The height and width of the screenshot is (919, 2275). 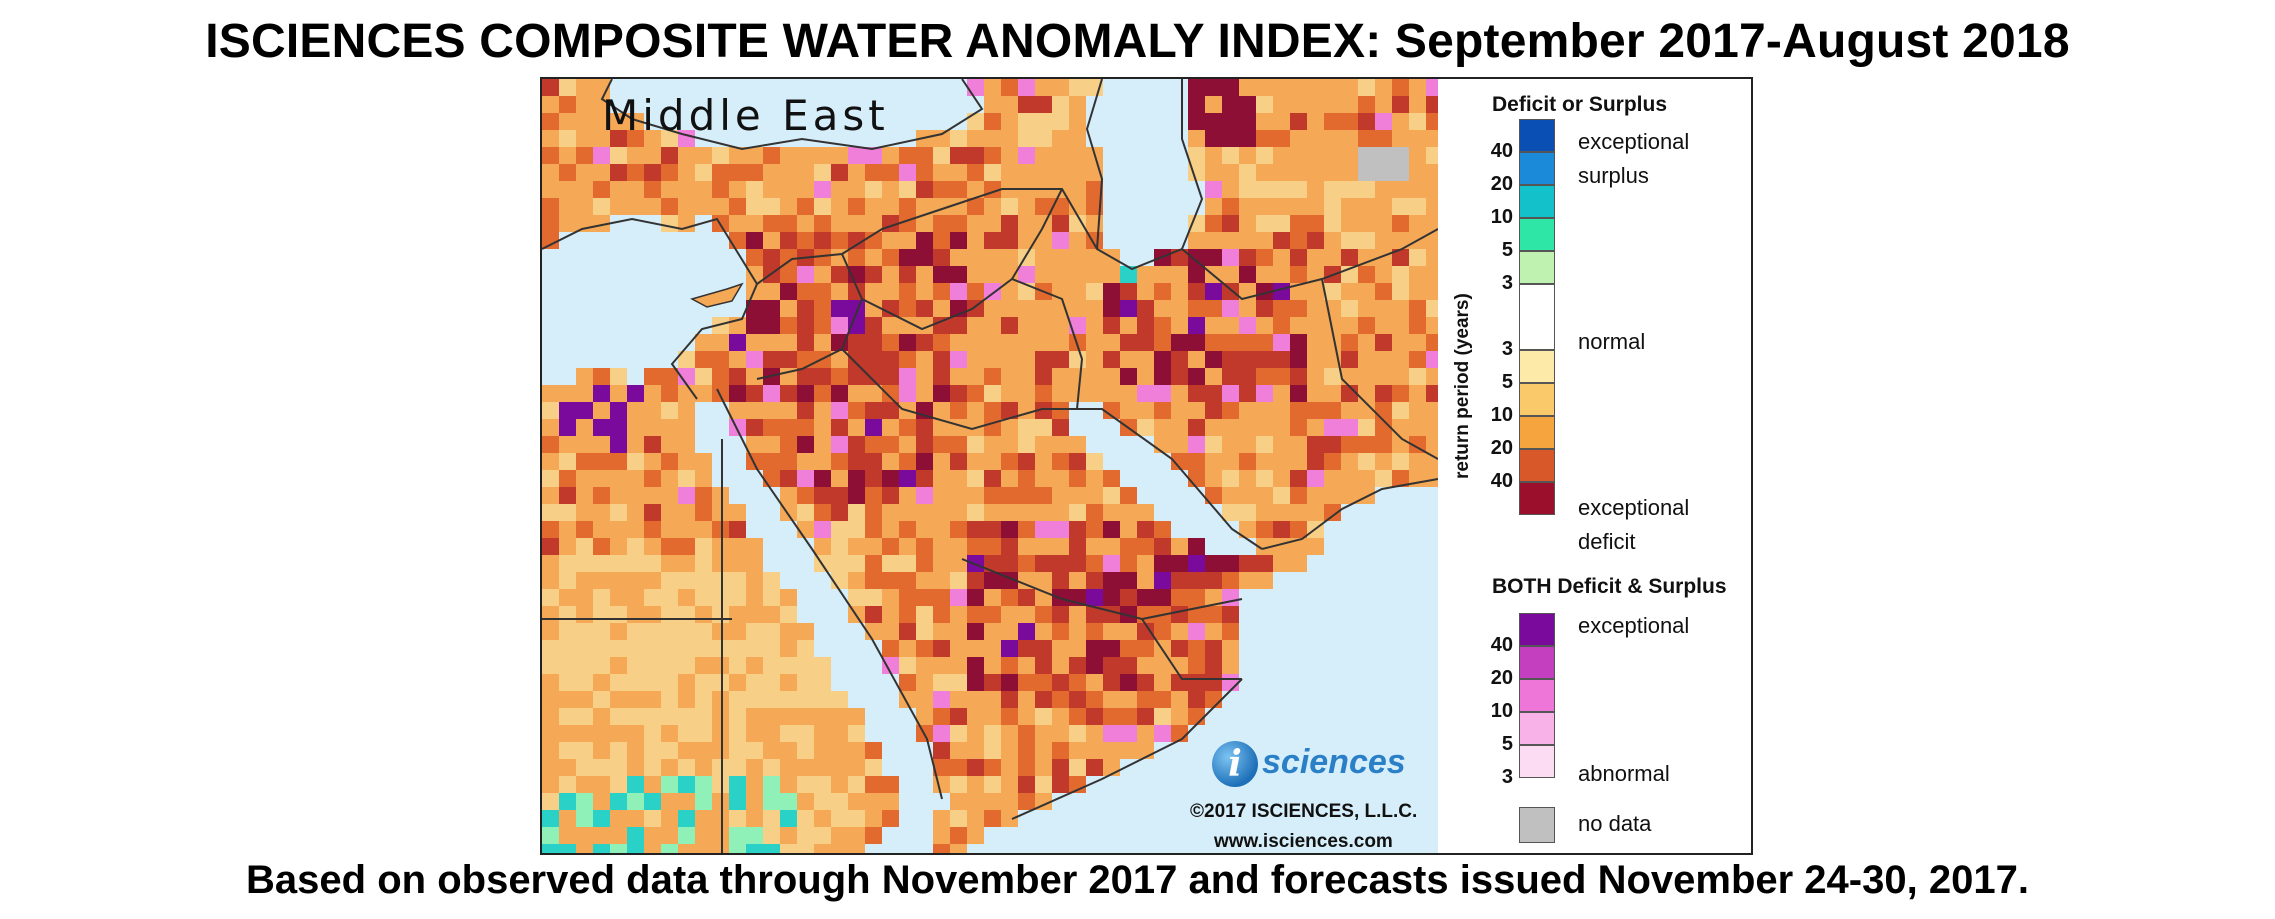 I want to click on legend-both-number: 20, so click(x=1501, y=678).